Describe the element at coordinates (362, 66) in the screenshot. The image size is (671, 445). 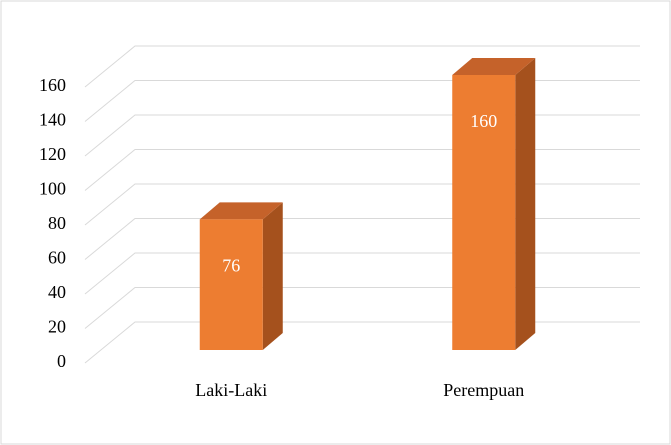
I see `grid-line` at that location.